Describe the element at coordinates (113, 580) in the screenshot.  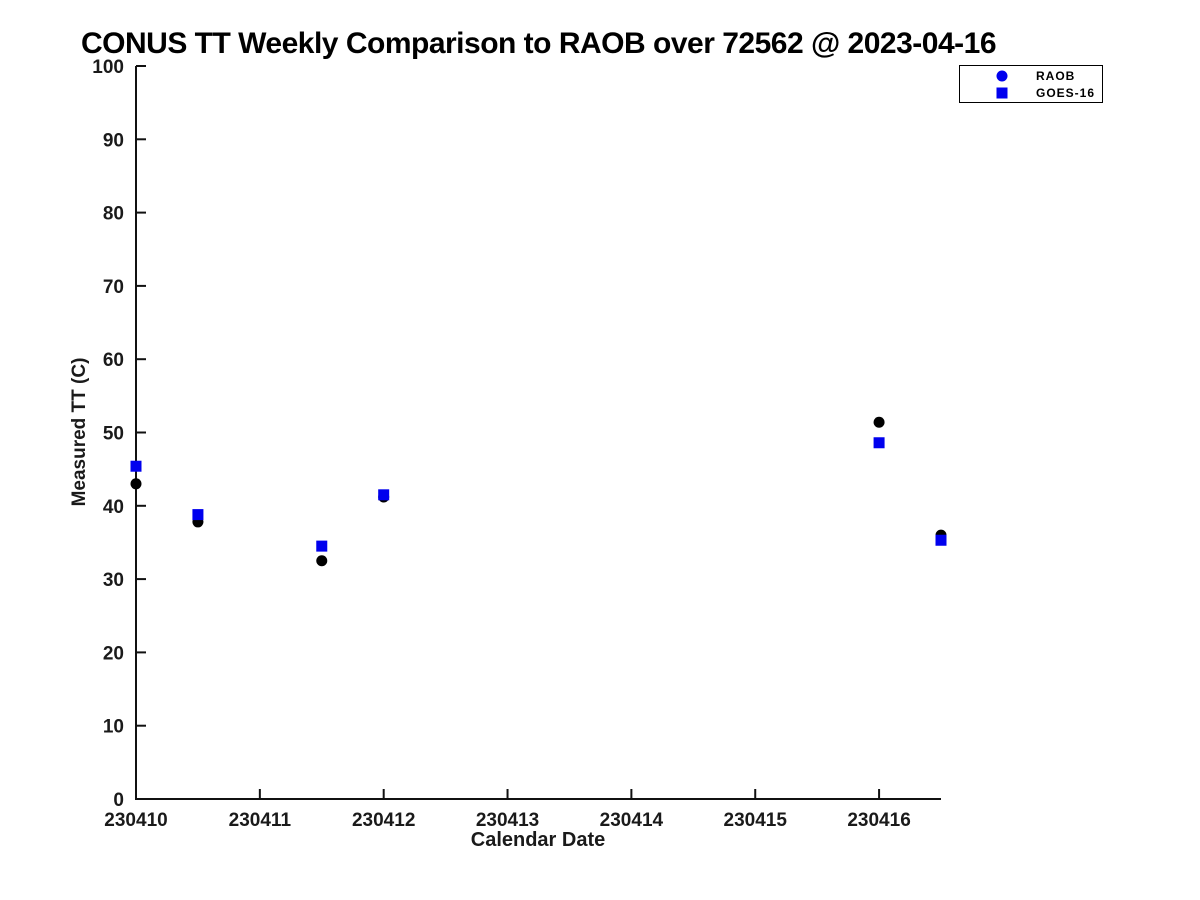
I see `y-tick-label: 30` at that location.